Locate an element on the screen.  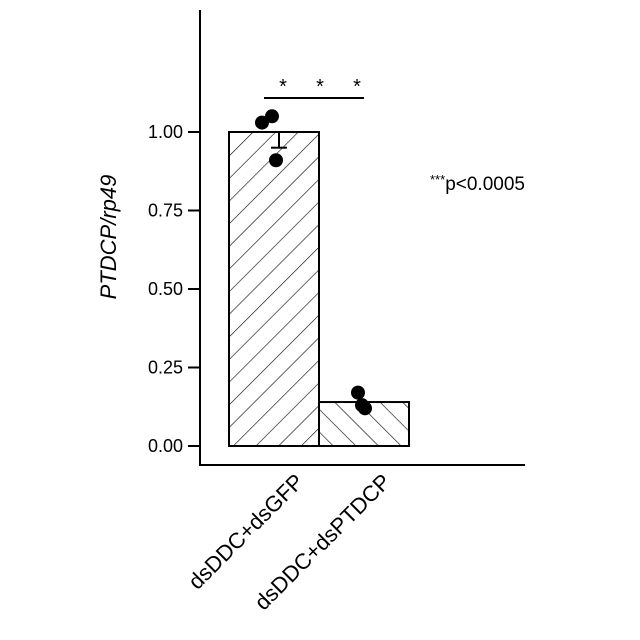
y-tick-label-5: 1.00 is located at coordinates (165, 132).